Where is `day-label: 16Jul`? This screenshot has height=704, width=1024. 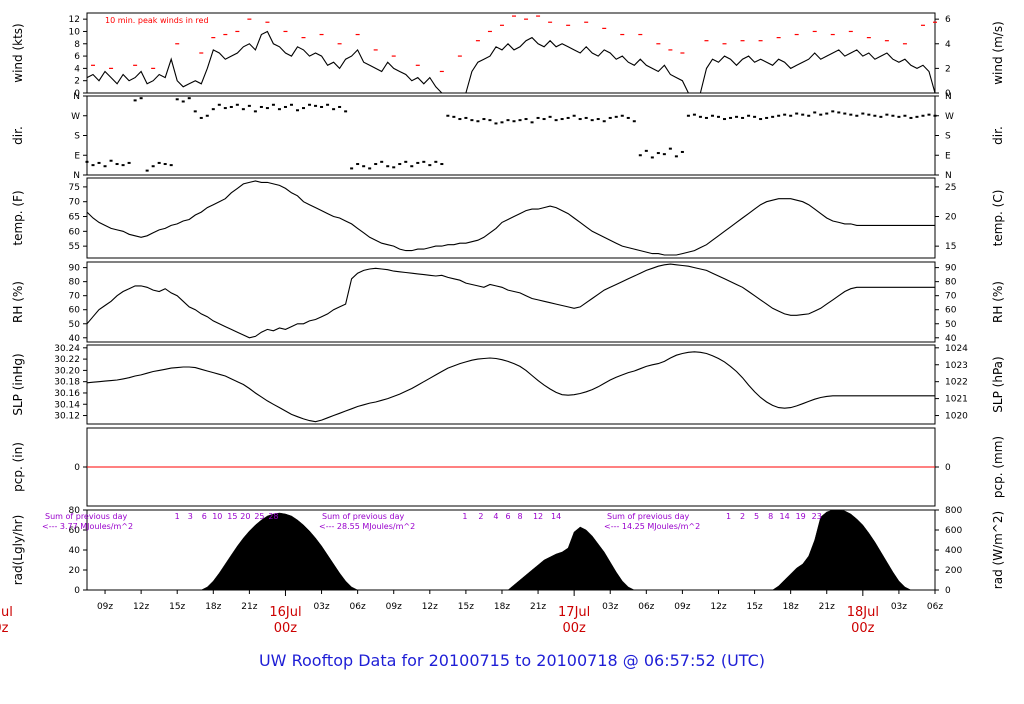
day-label: 16Jul is located at coordinates (285, 612).